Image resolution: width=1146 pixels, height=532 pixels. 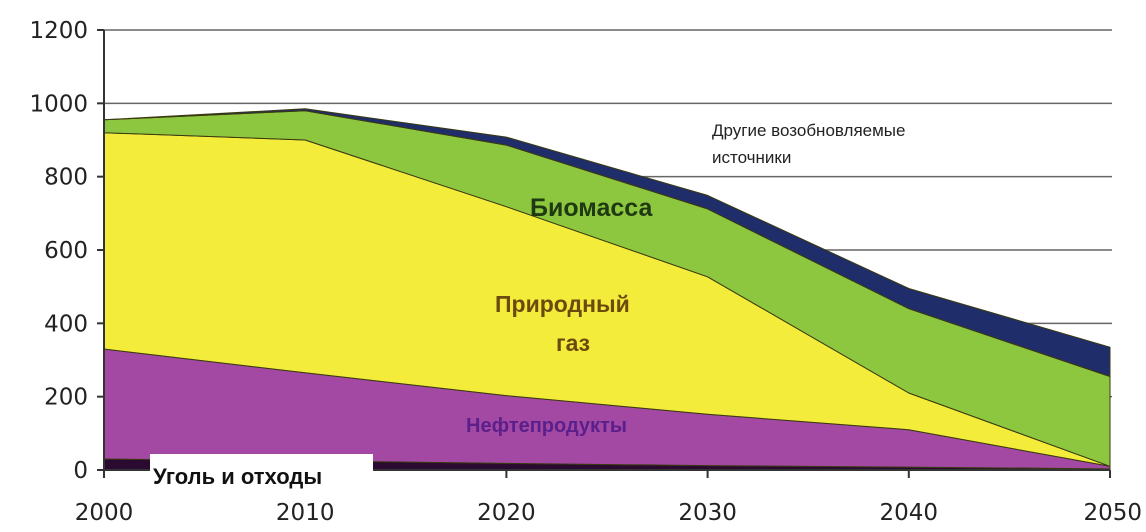 I want to click on label-natural-gas-line2: газ, so click(x=573, y=343).